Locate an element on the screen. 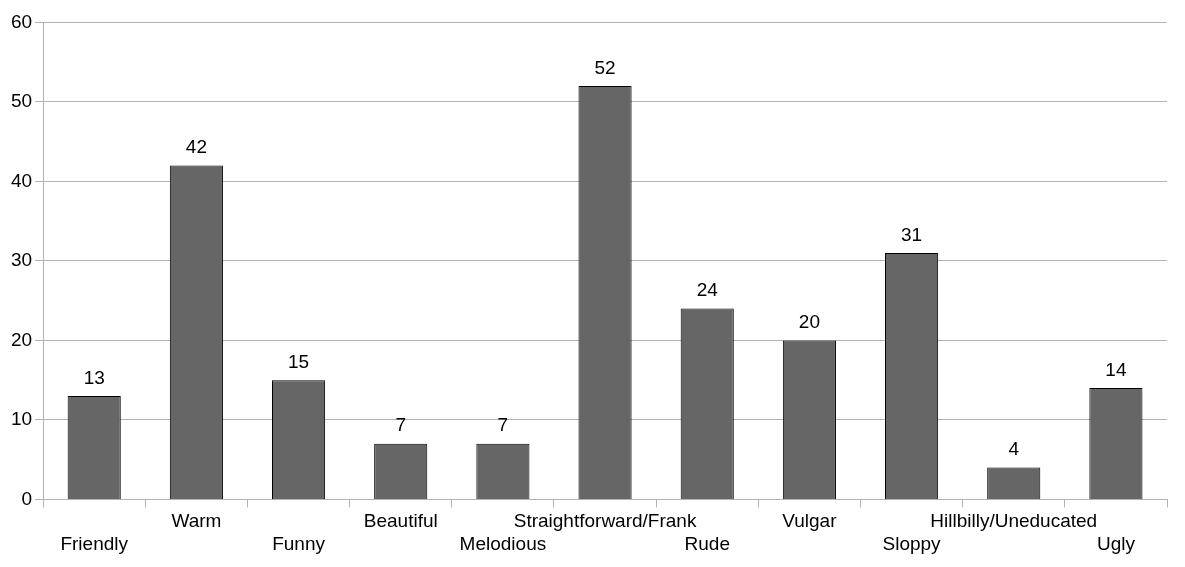  data-label: 15 is located at coordinates (298, 361).